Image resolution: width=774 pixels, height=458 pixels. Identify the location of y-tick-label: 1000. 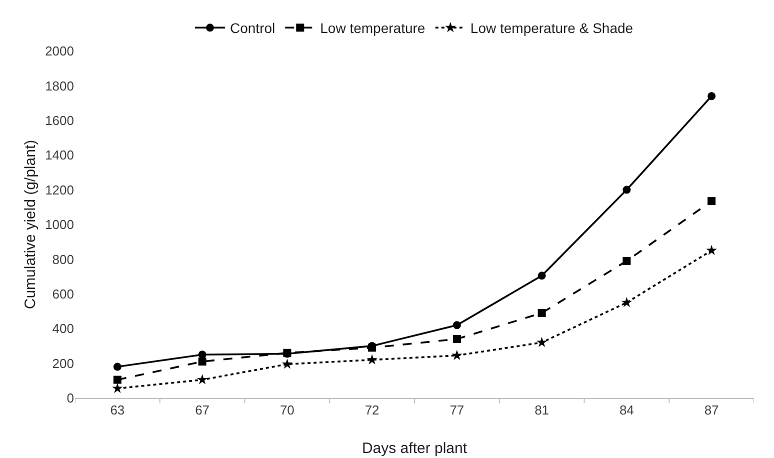
(59, 224).